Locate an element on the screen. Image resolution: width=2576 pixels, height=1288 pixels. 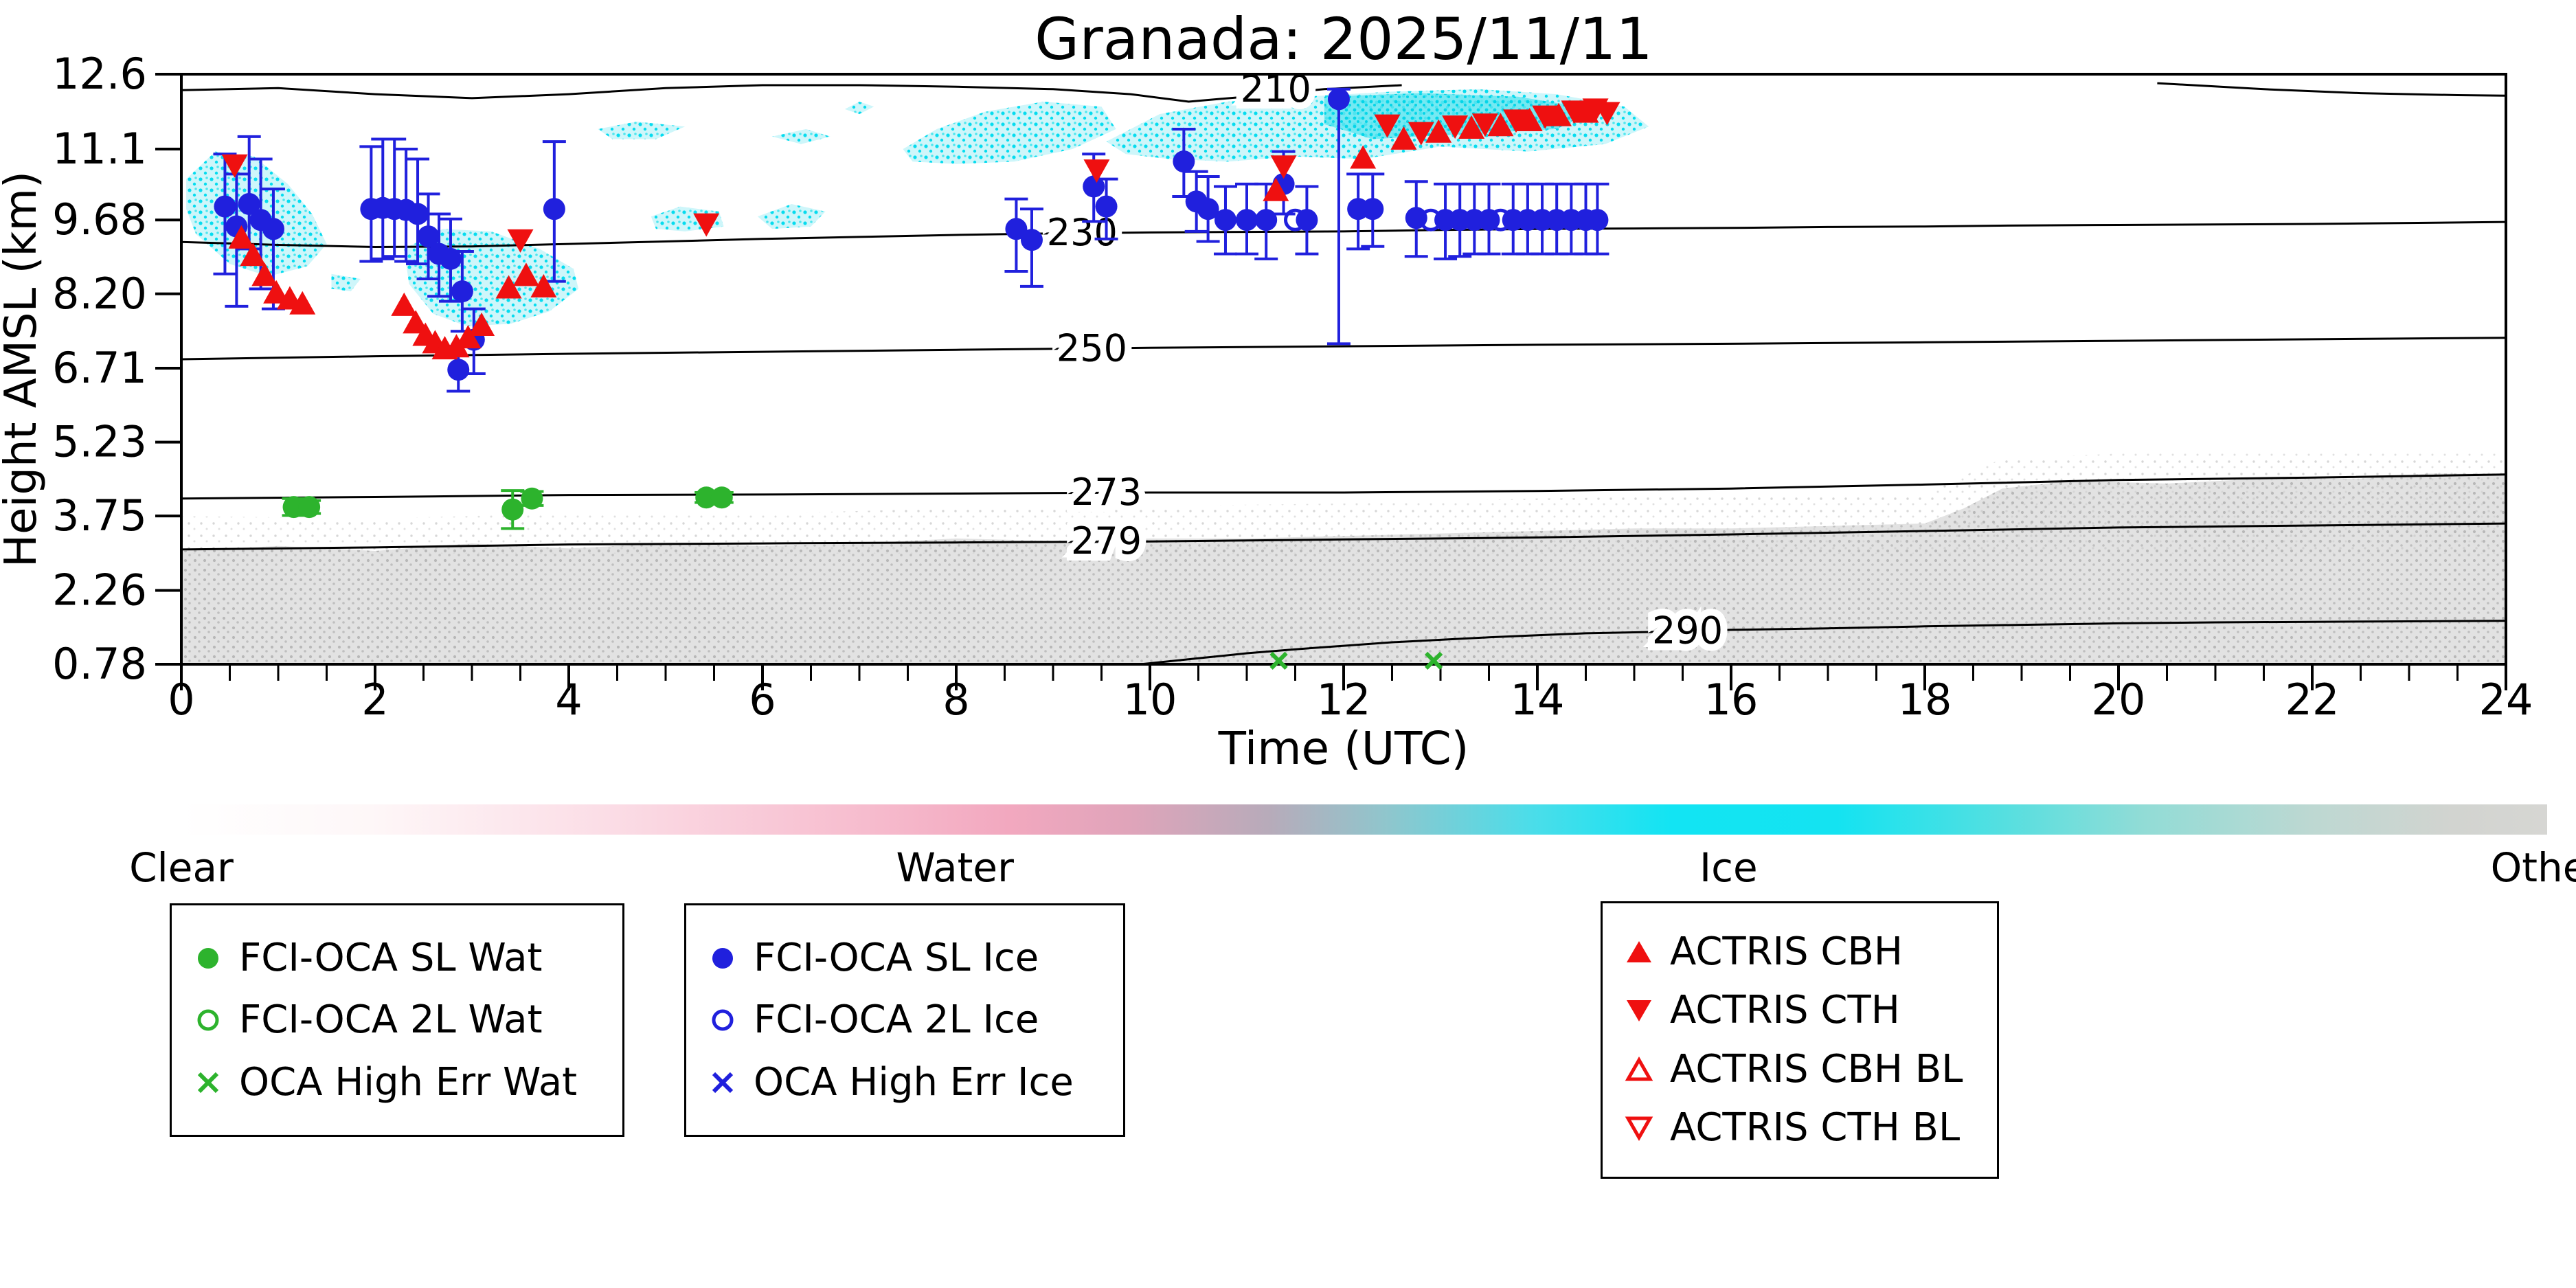
colorbar-gradient is located at coordinates (1364, 819).